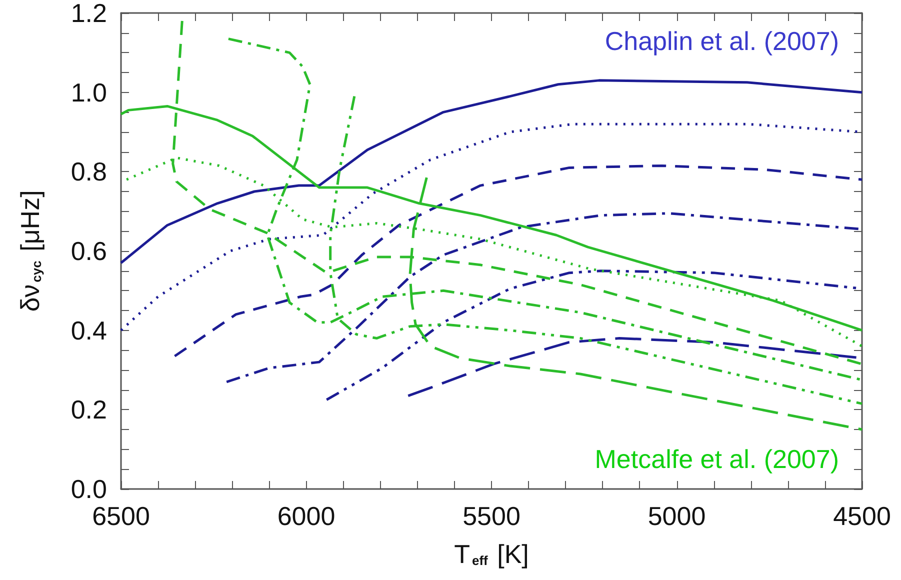  What do you see at coordinates (88, 171) in the screenshot?
I see `y-tick-label: 0.8` at bounding box center [88, 171].